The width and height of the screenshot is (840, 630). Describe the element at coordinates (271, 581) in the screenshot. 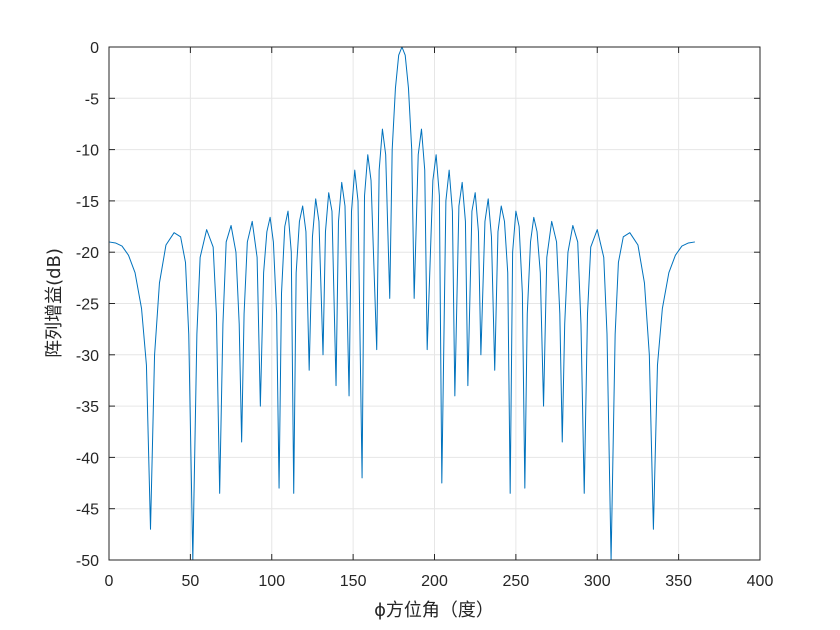

I see `x-tick-label: 100` at that location.